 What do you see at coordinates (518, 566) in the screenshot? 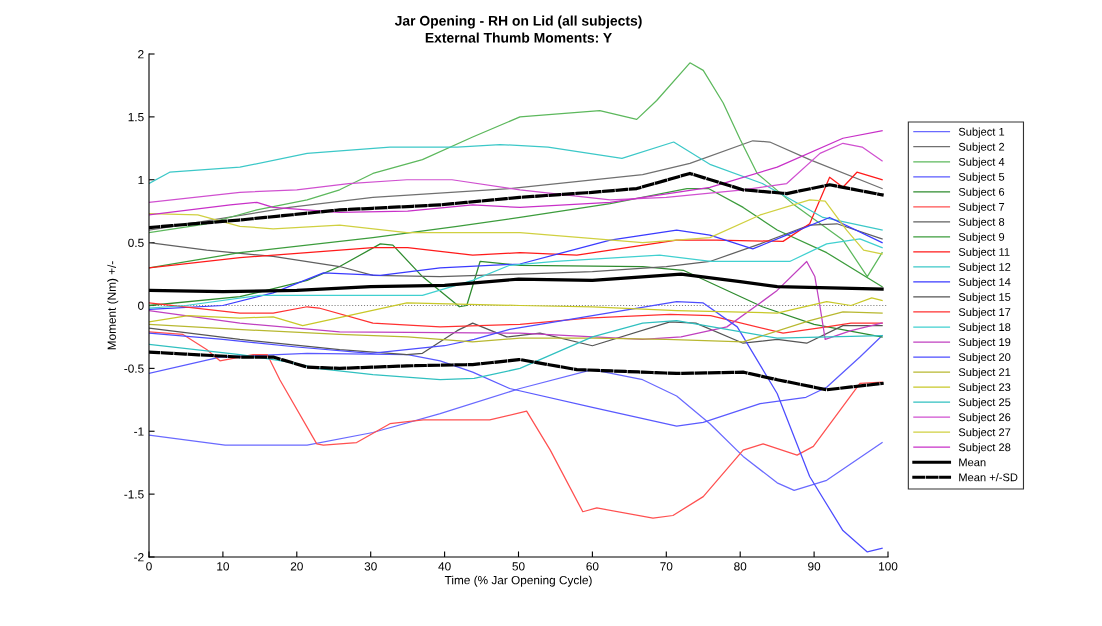
I see `x-tick-label: 50` at bounding box center [518, 566].